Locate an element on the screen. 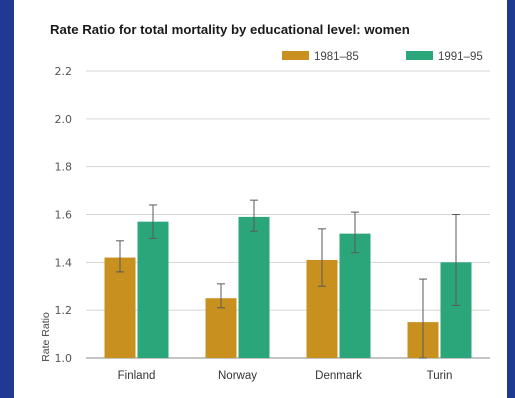  legend-label: 1991–95 is located at coordinates (460, 57).